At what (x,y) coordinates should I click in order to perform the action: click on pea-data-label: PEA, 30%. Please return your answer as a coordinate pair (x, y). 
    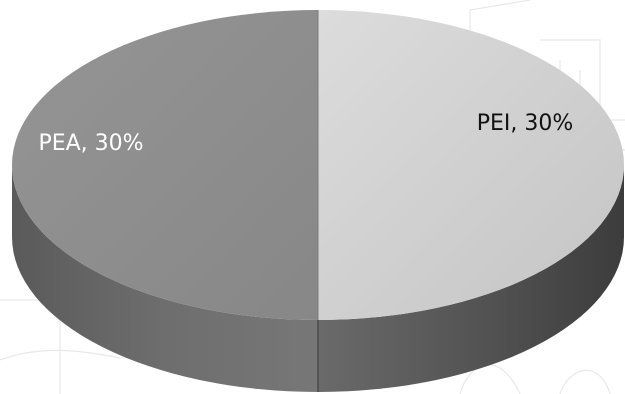
    Looking at the image, I should click on (90, 143).